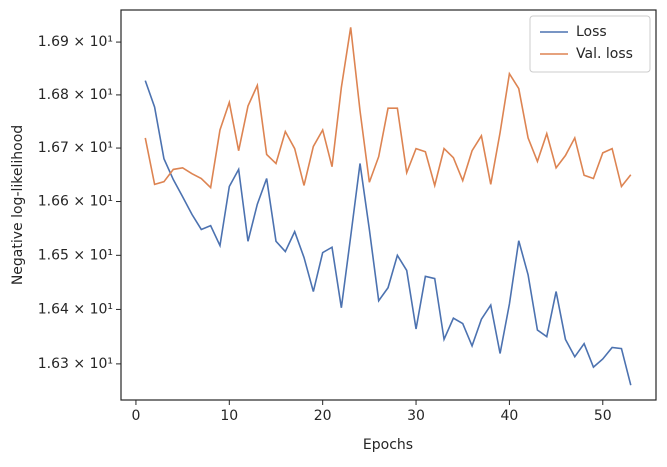  I want to click on y-axis-label: Negative log-likelihood, so click(18, 205).